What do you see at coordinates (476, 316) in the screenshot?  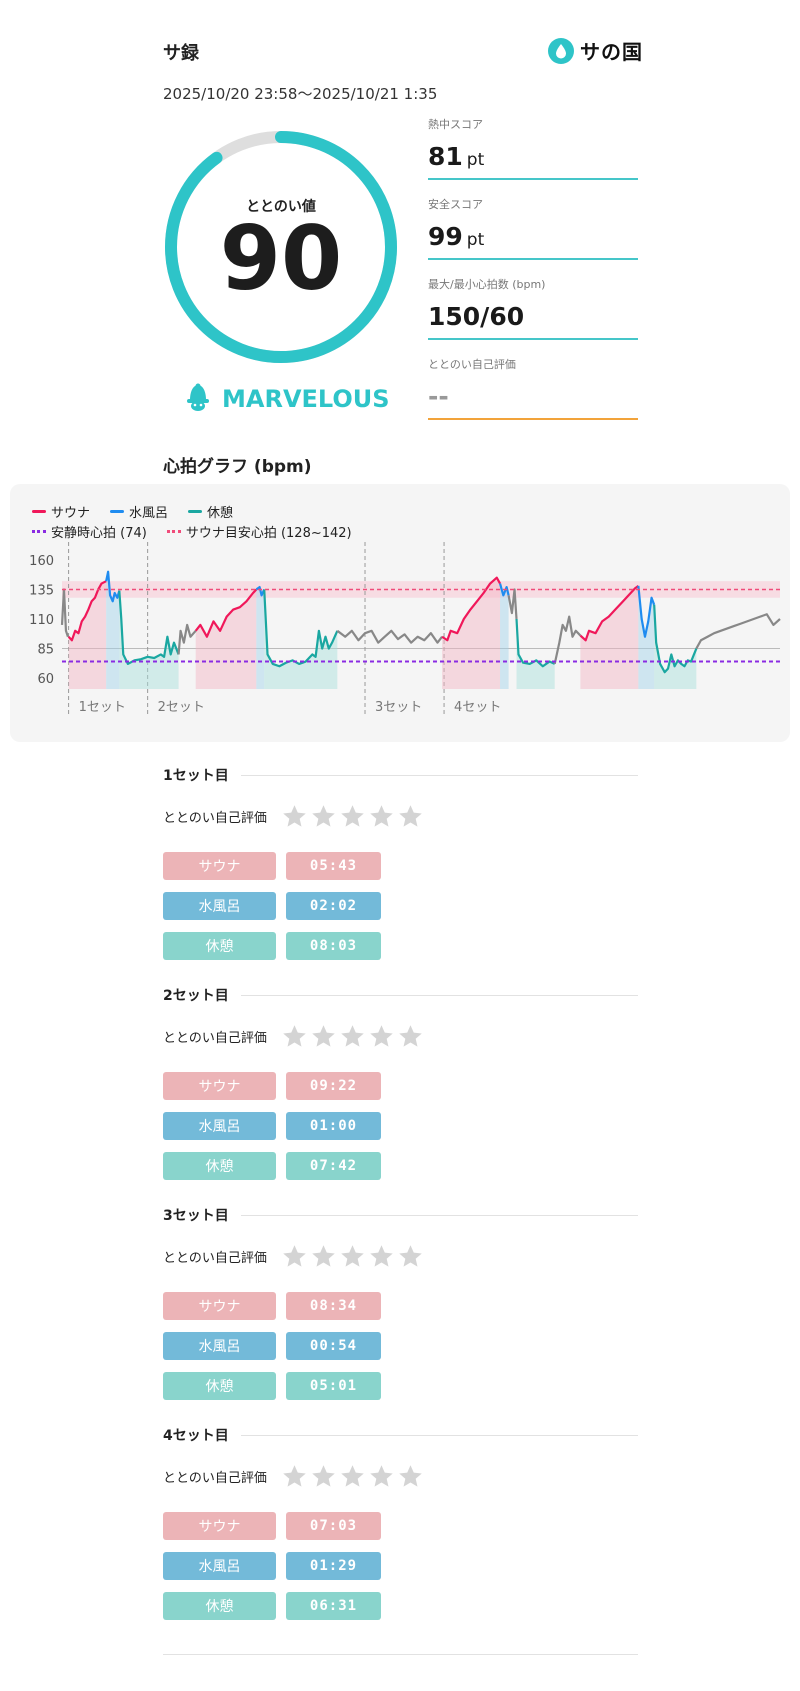 I see `metric-value: 150/60` at bounding box center [476, 316].